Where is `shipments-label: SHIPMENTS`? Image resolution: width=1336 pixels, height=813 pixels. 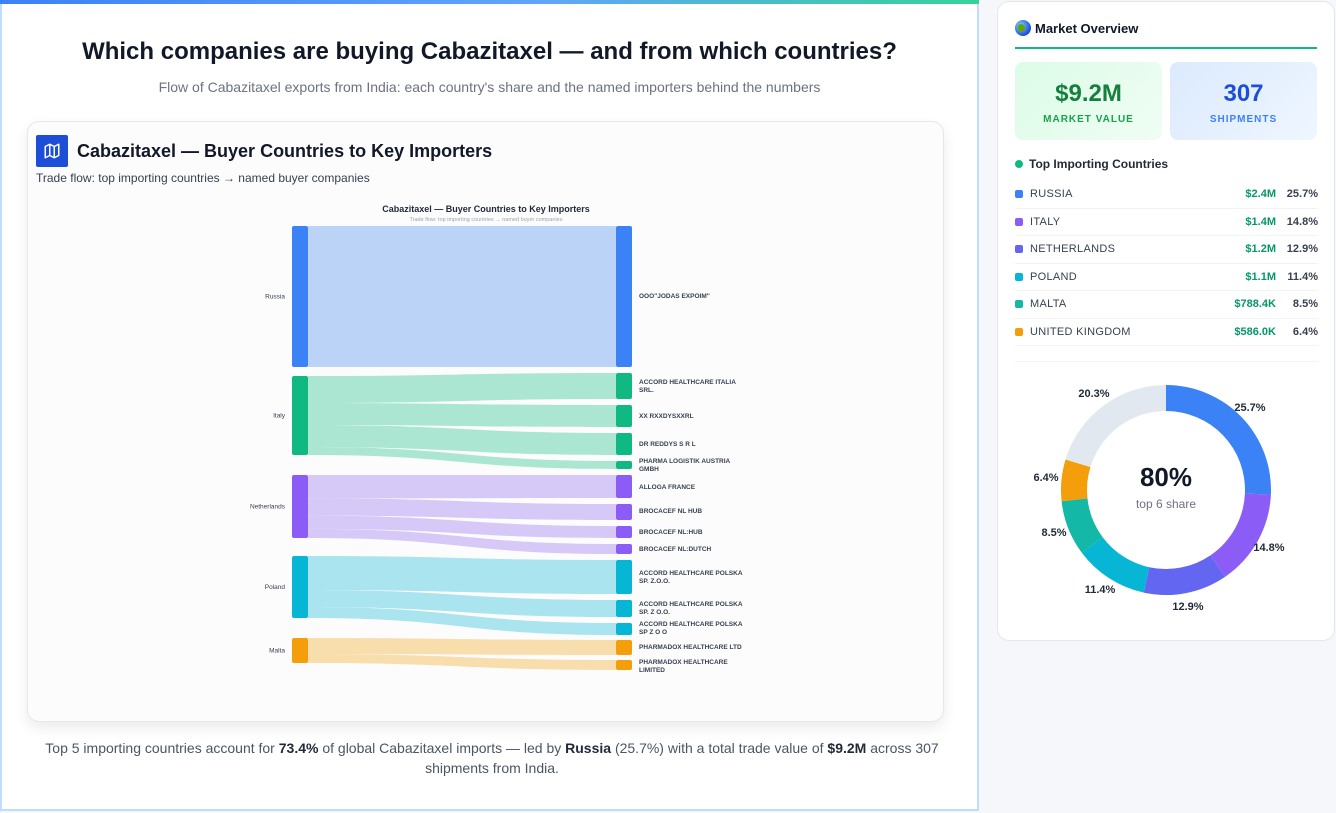
shipments-label: SHIPMENTS is located at coordinates (1243, 119).